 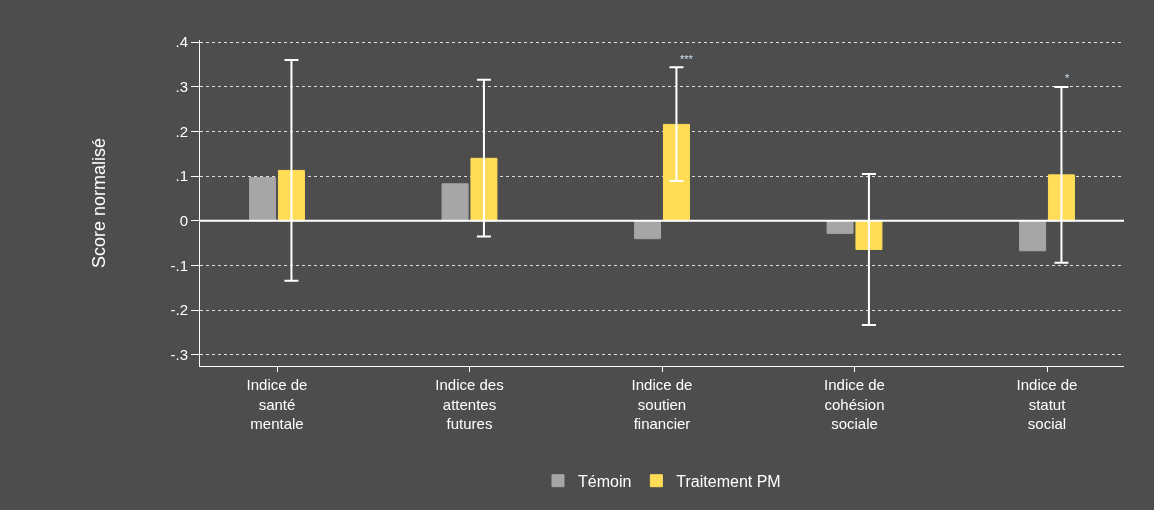 I want to click on x-tick-label: Indice de cohésion sociale, so click(x=854, y=404).